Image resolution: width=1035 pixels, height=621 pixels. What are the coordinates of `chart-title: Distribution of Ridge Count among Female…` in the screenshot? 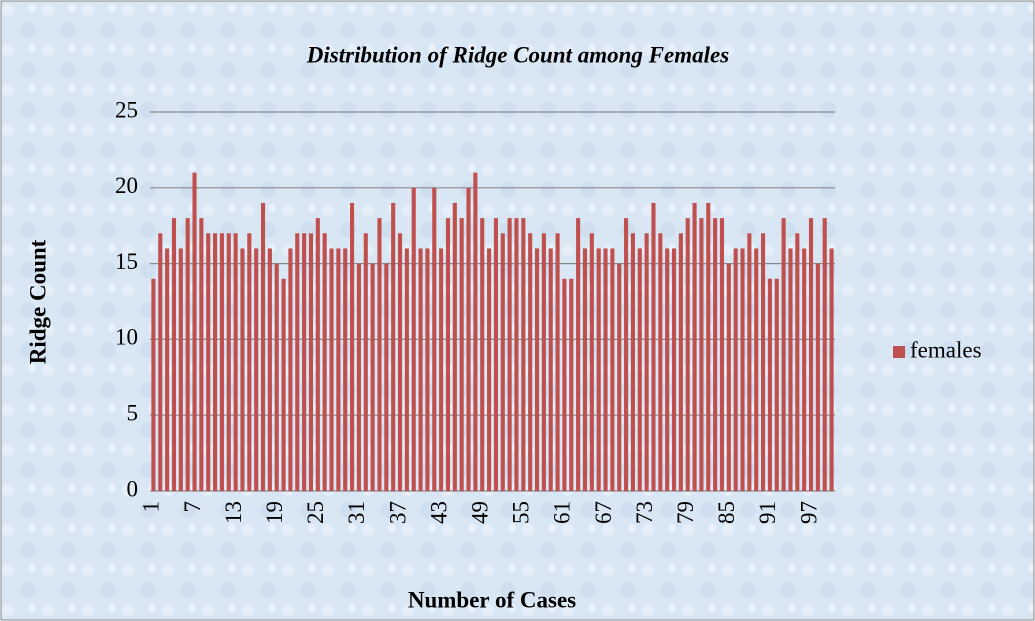 It's located at (517, 54).